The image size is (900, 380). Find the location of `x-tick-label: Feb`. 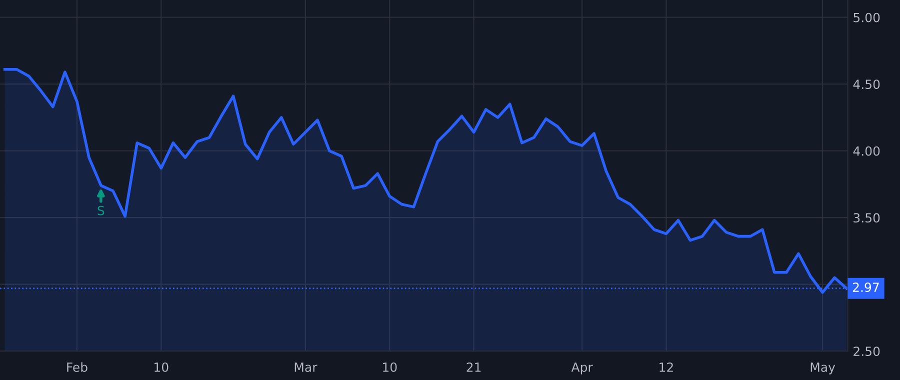

x-tick-label: Feb is located at coordinates (77, 367).